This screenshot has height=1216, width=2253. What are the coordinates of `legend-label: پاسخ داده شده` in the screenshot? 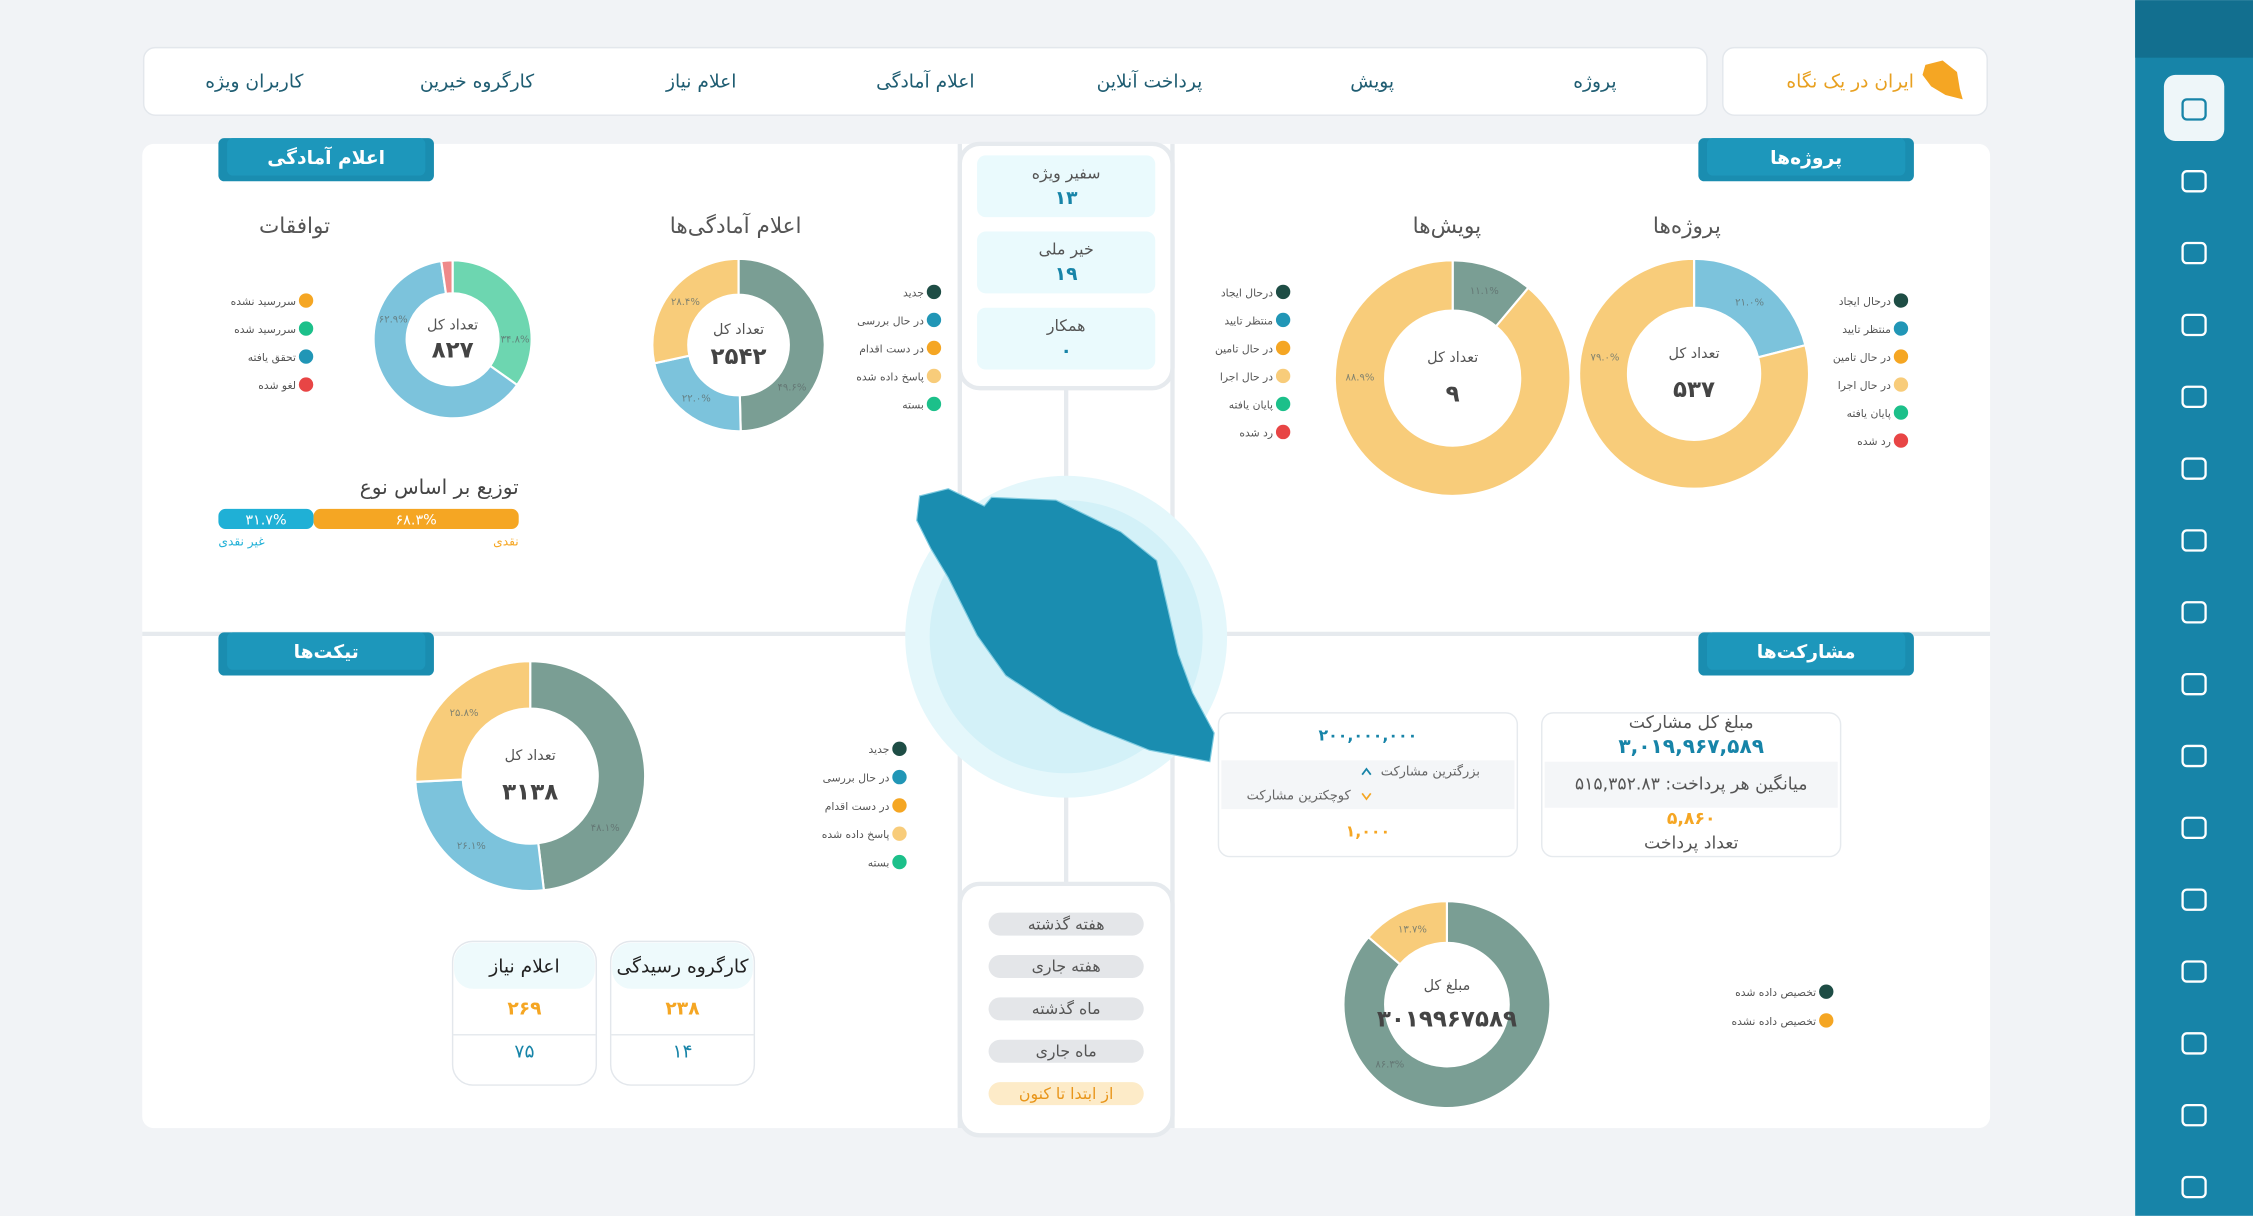 It's located at (856, 834).